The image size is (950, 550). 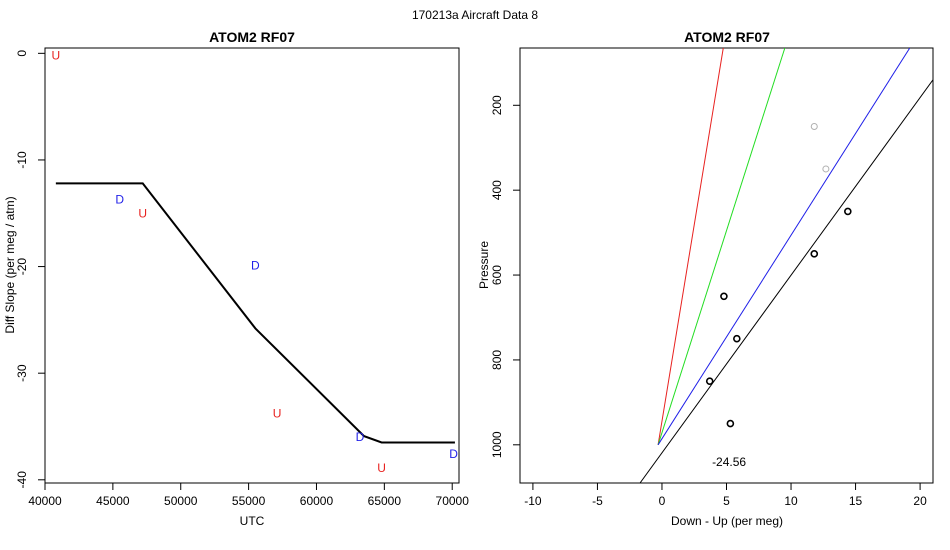 I want to click on left-x-tick-label: 50000, so click(x=181, y=501).